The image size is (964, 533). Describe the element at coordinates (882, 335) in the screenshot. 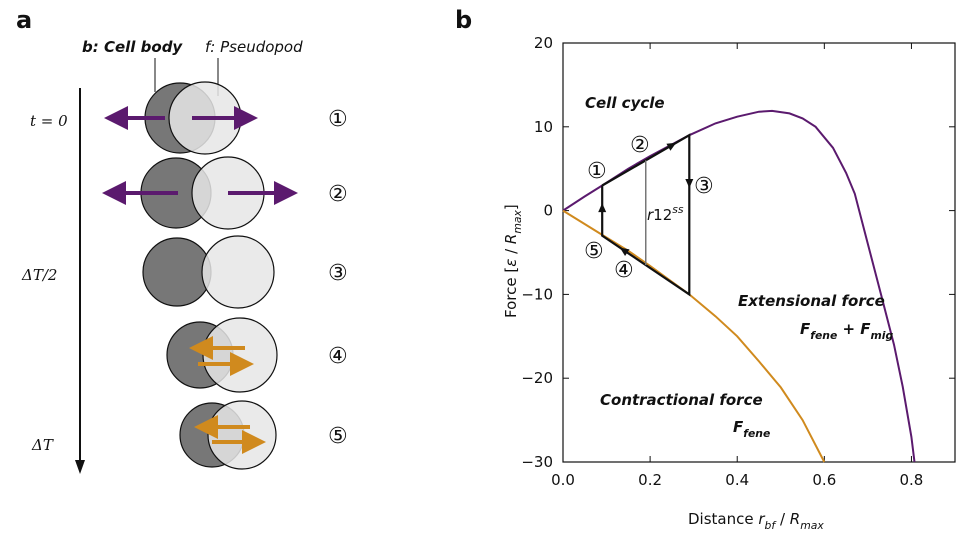

I see `series-formula-part: mig` at that location.